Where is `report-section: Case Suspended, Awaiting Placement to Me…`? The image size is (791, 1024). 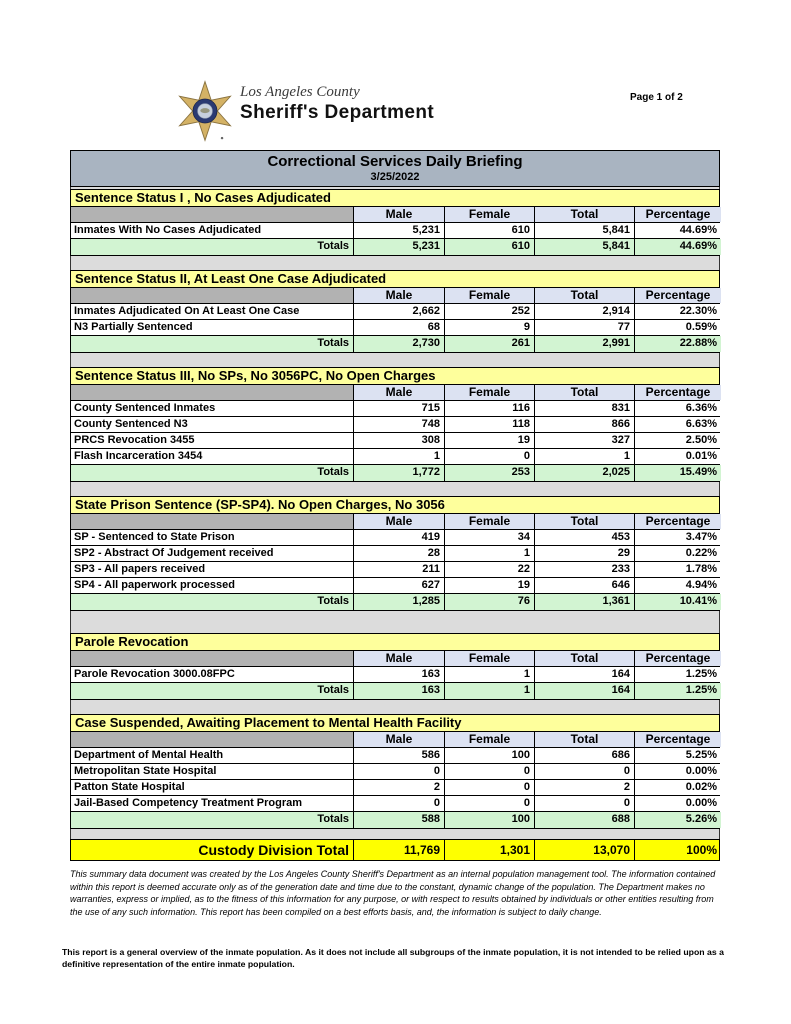 report-section: Case Suspended, Awaiting Placement to Me… is located at coordinates (395, 771).